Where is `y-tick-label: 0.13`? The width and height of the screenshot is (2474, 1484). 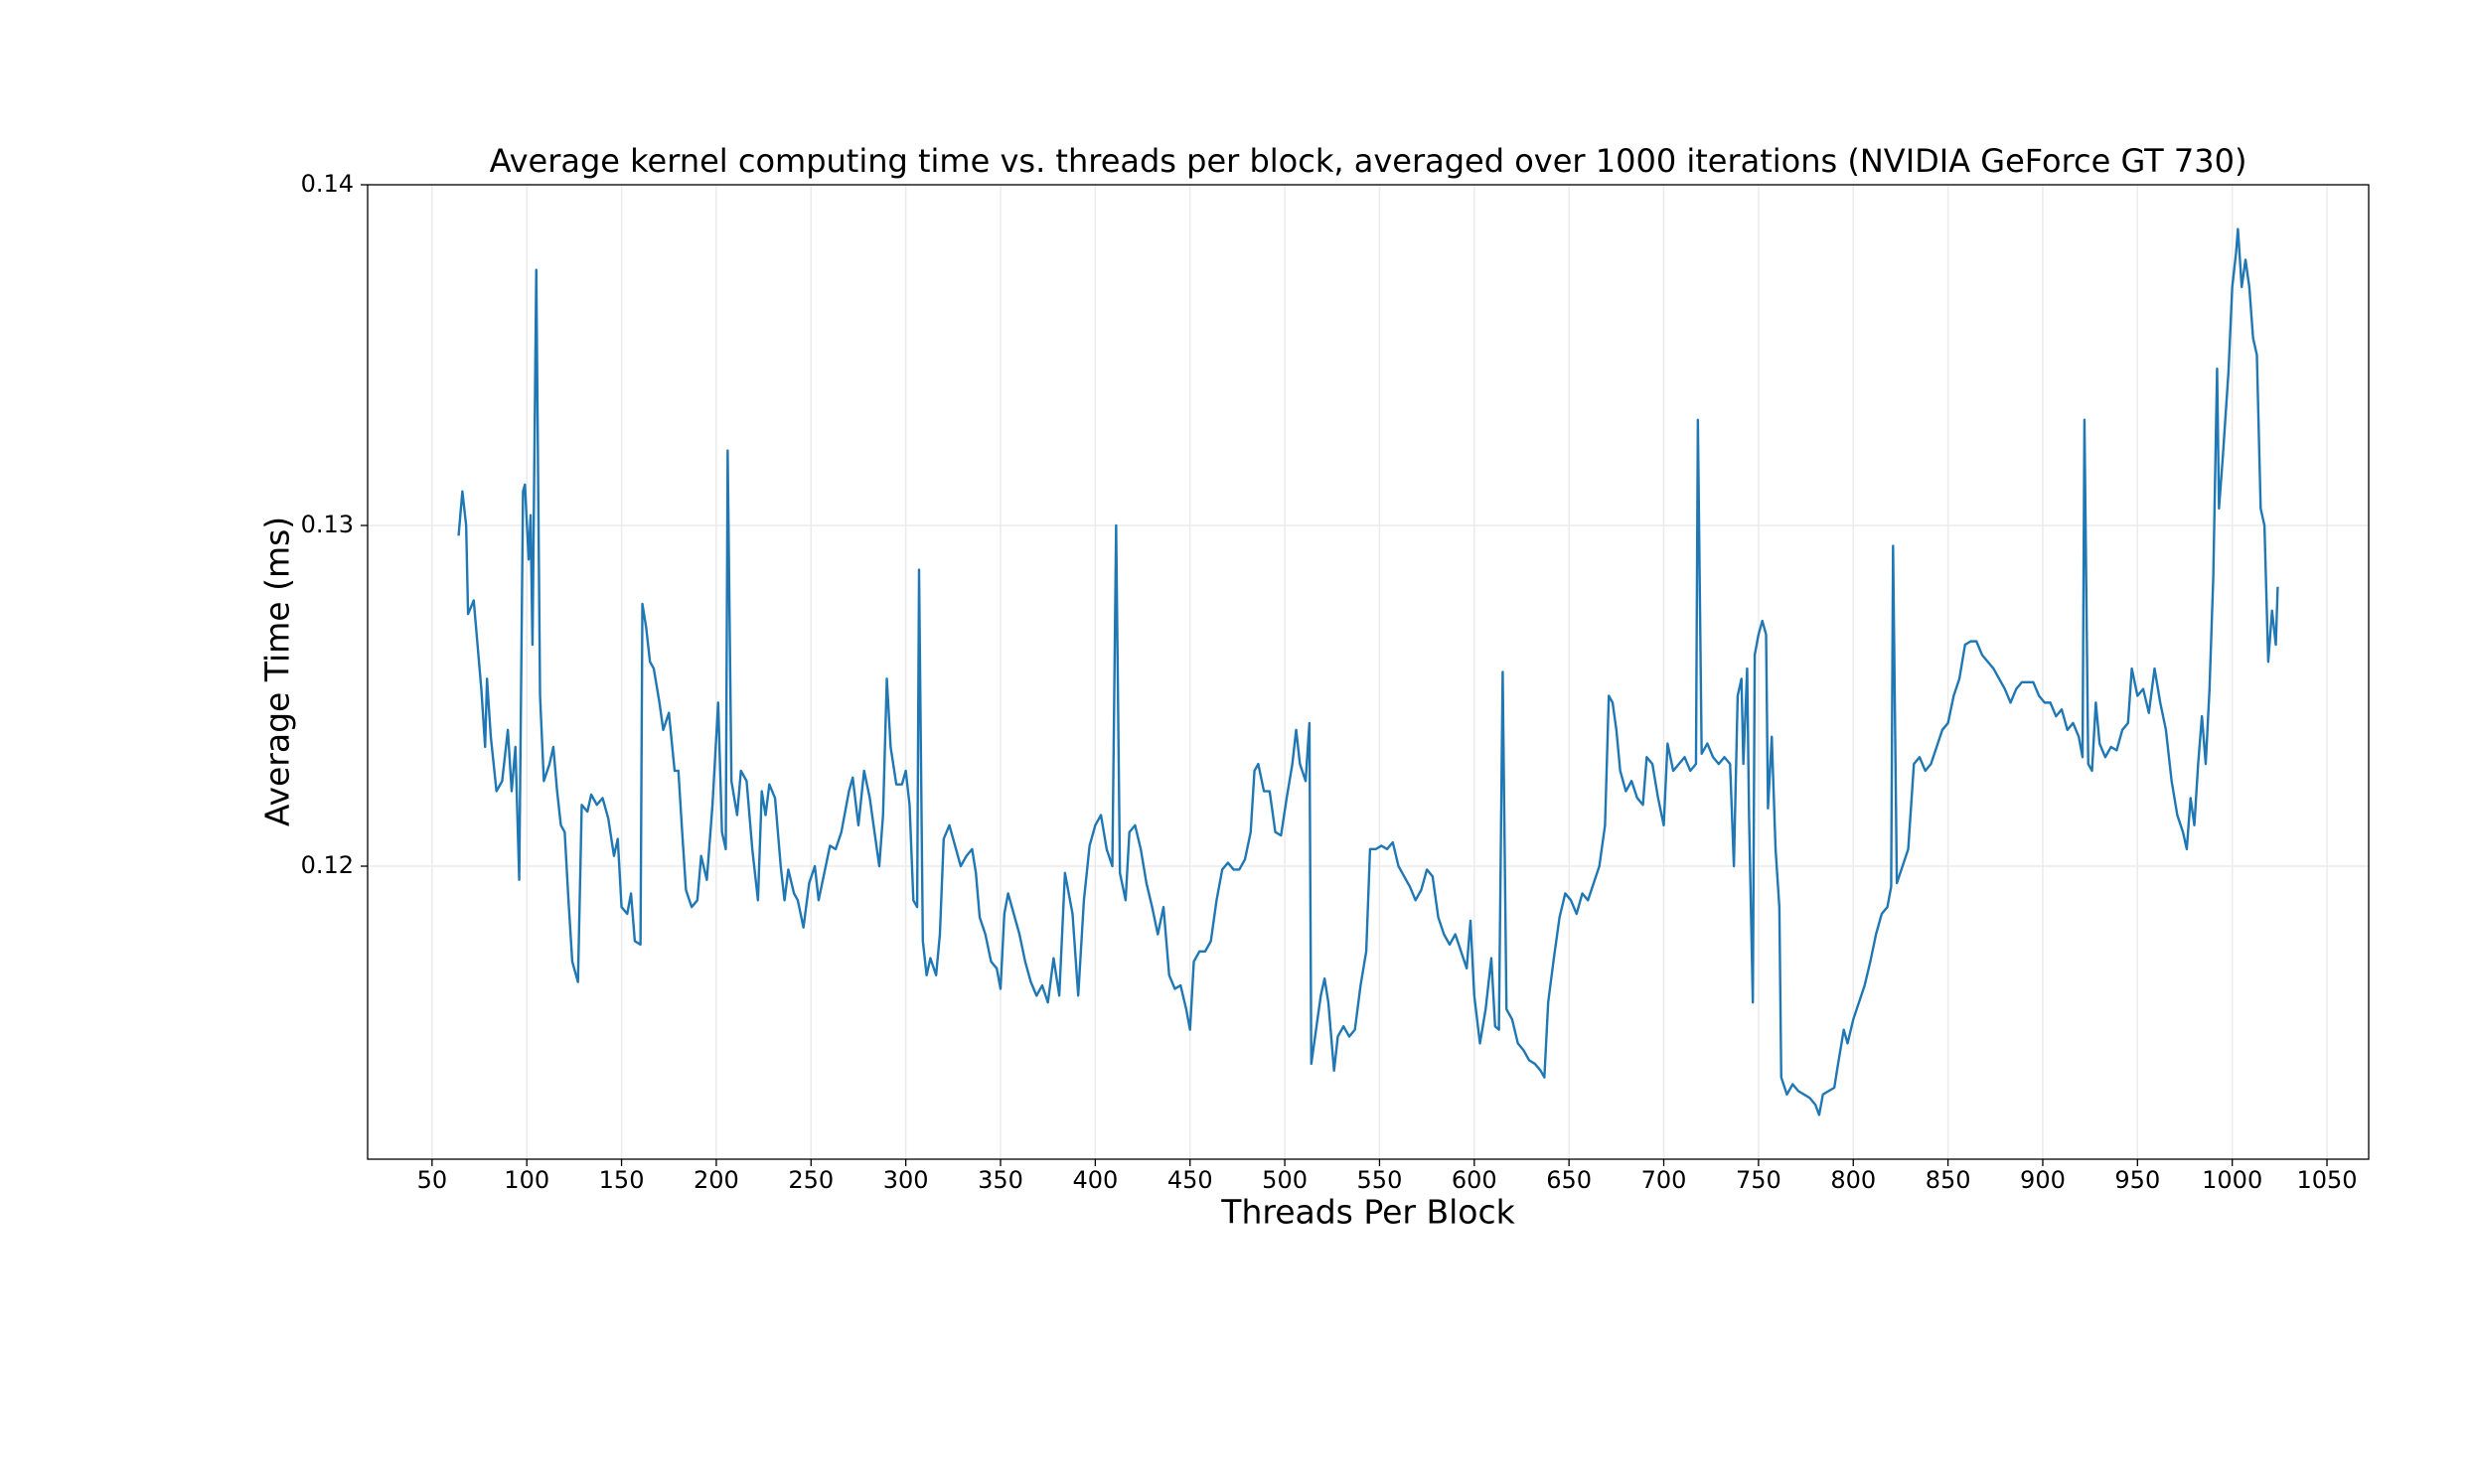
y-tick-label: 0.13 is located at coordinates (327, 524).